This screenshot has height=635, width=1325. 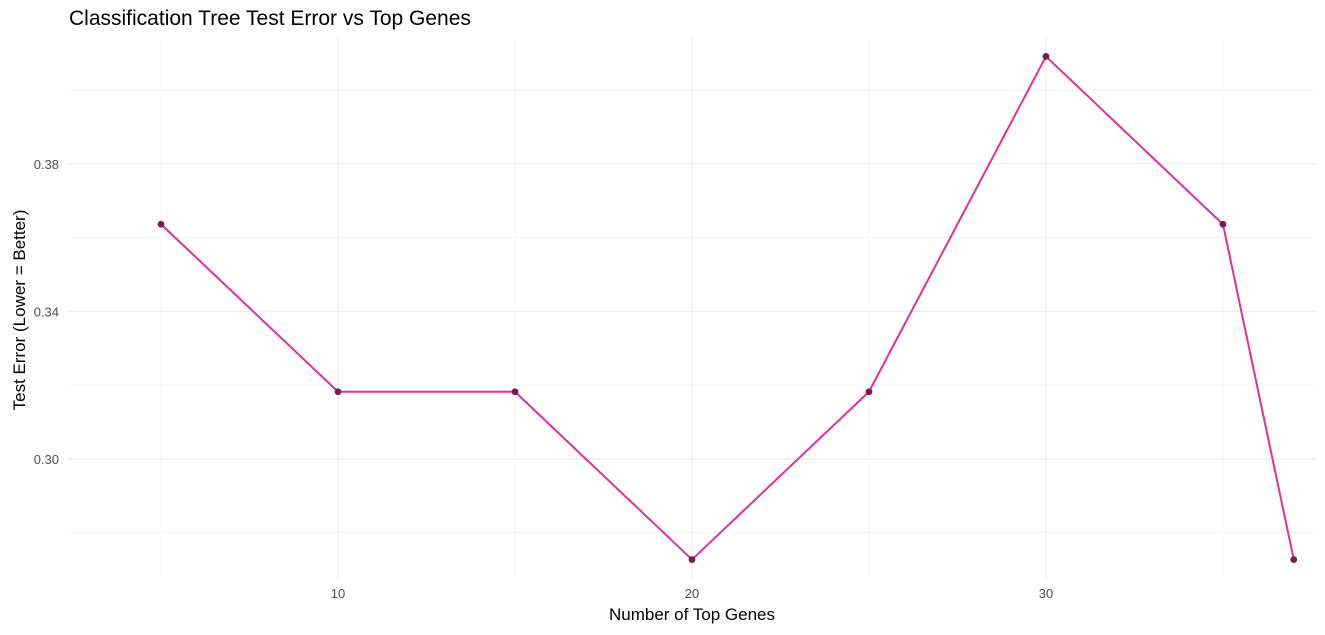 What do you see at coordinates (46, 459) in the screenshot?
I see `y-tick-label: 0.30` at bounding box center [46, 459].